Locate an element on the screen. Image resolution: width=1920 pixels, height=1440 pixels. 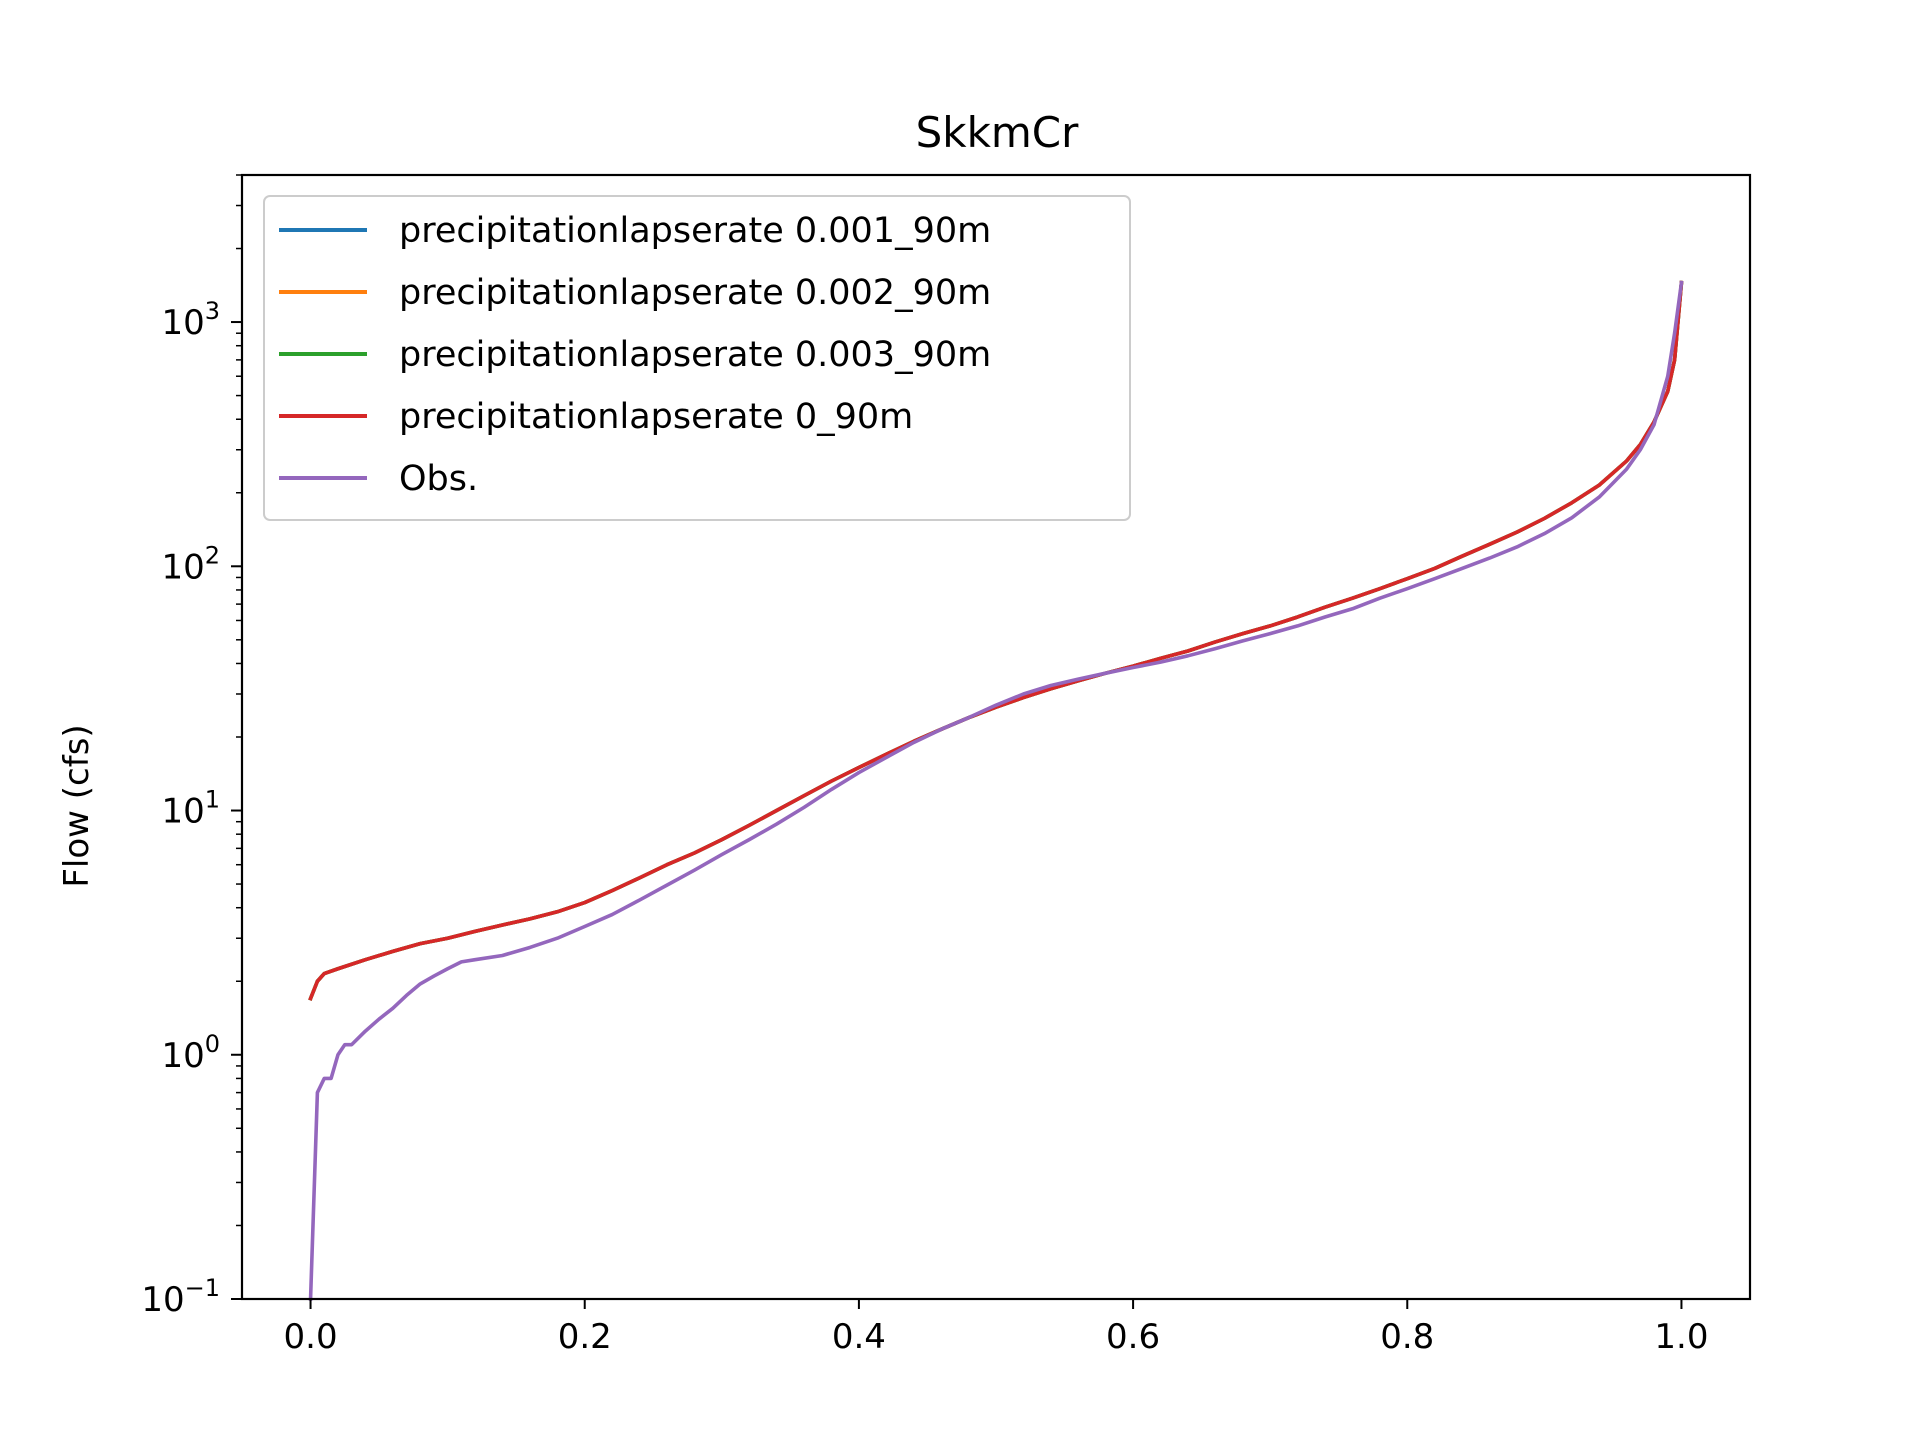
x-tick-label: 0.6 is located at coordinates (1133, 1337).